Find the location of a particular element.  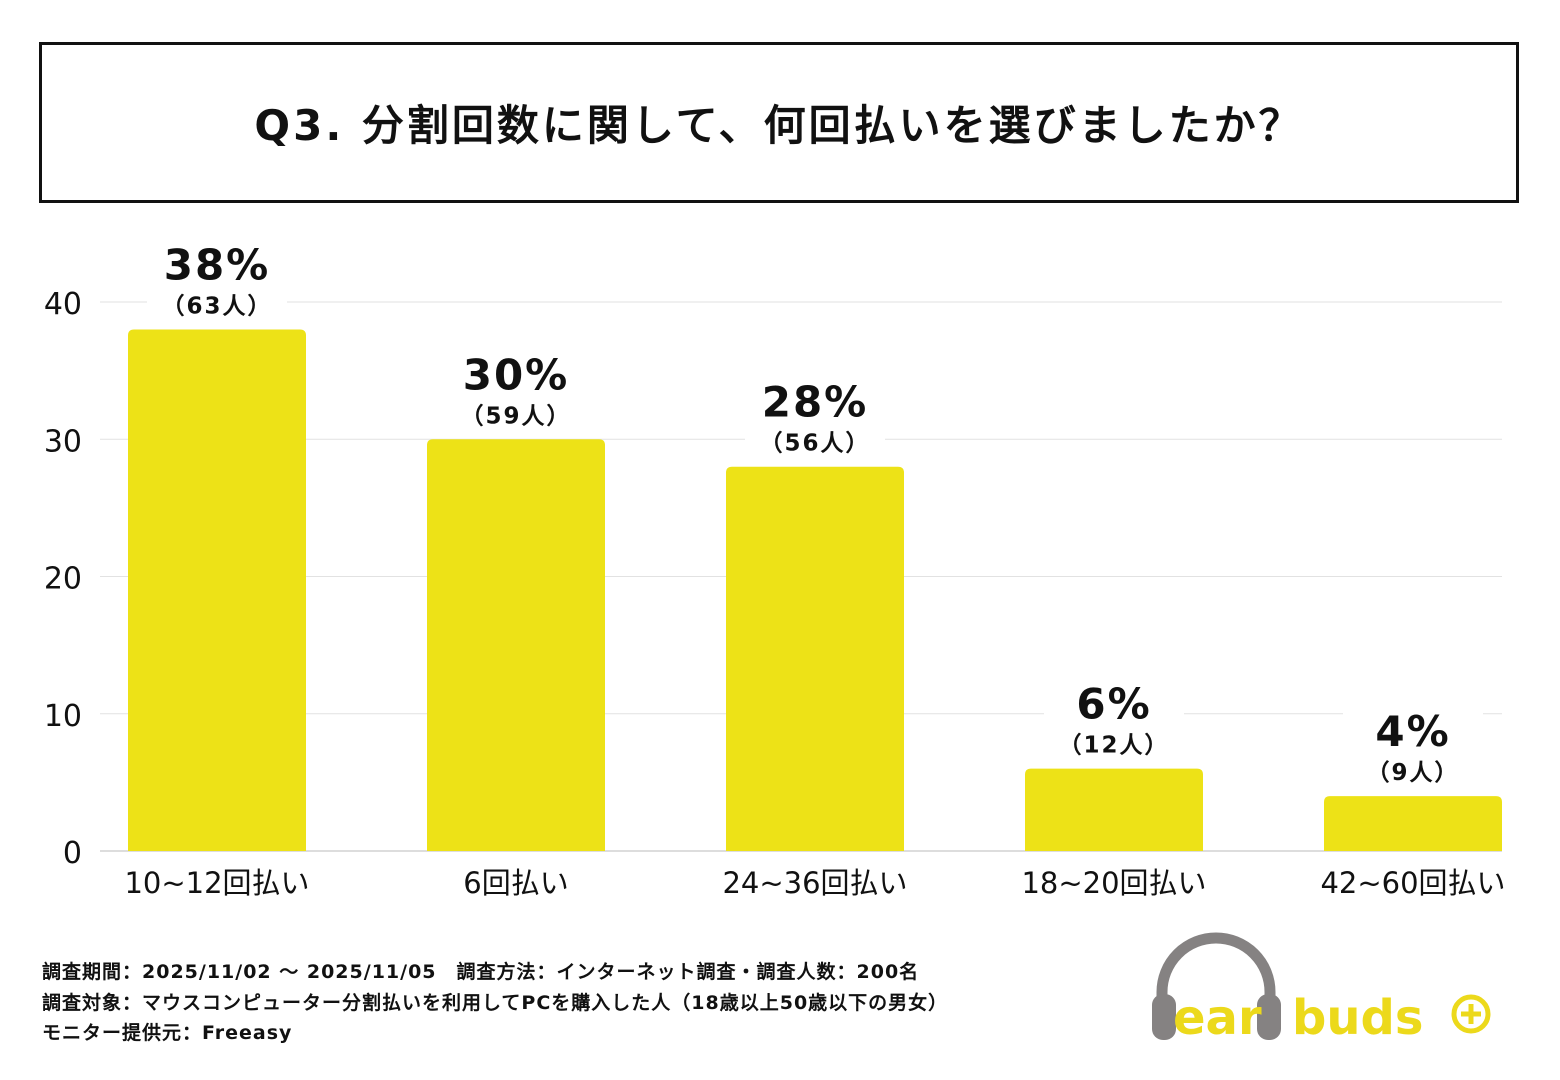

plus-icon is located at coordinates (1471, 1014).